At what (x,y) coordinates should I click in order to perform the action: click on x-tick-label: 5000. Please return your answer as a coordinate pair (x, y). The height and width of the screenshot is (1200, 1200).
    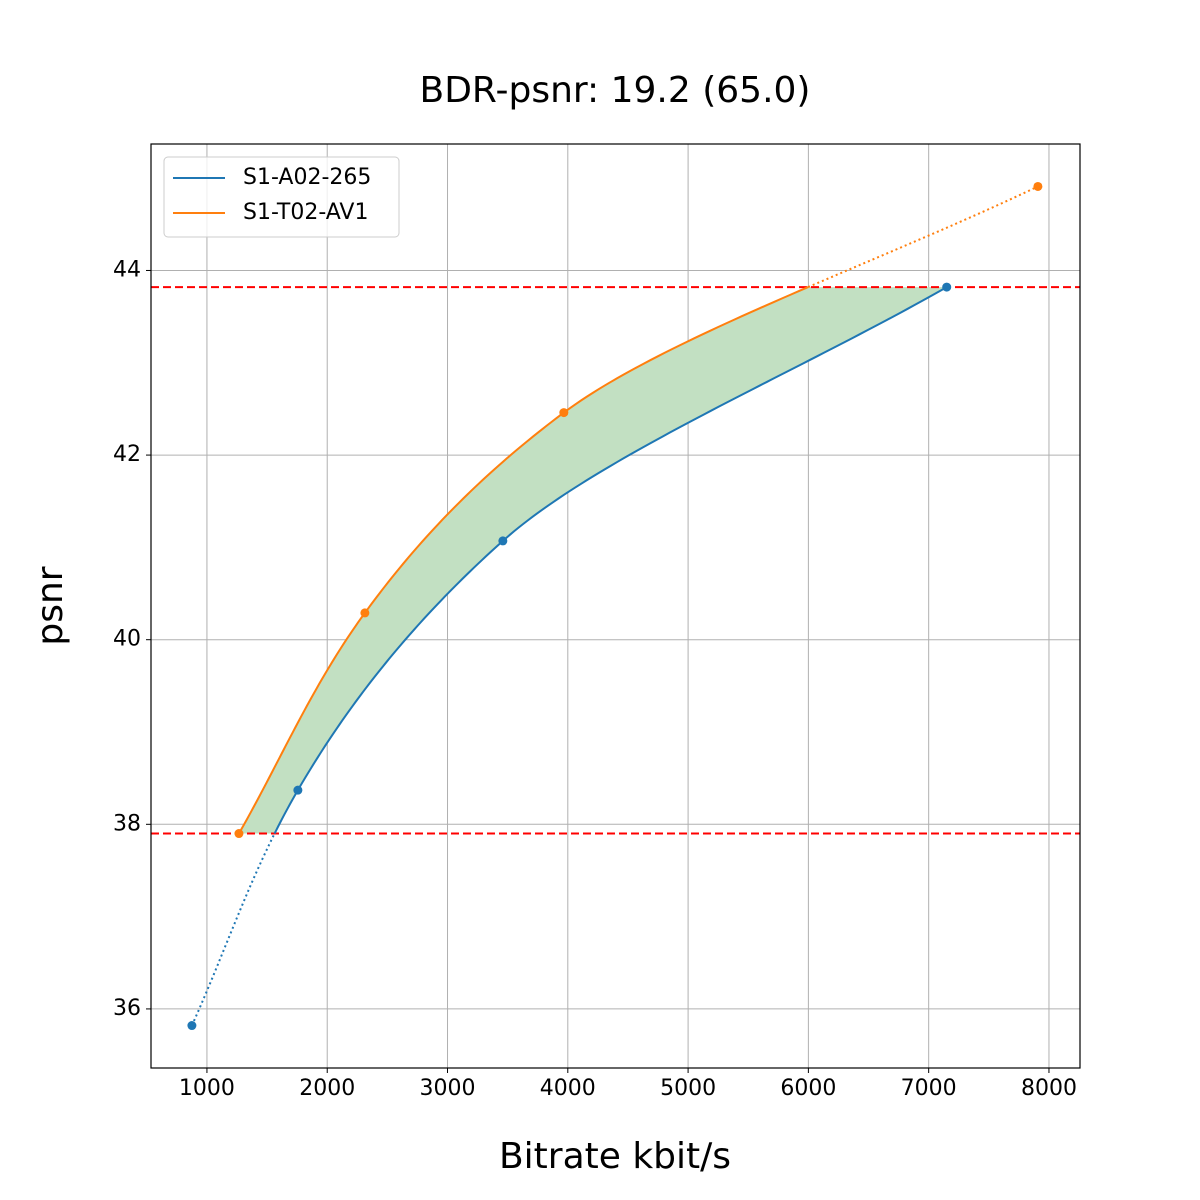
    Looking at the image, I should click on (688, 1088).